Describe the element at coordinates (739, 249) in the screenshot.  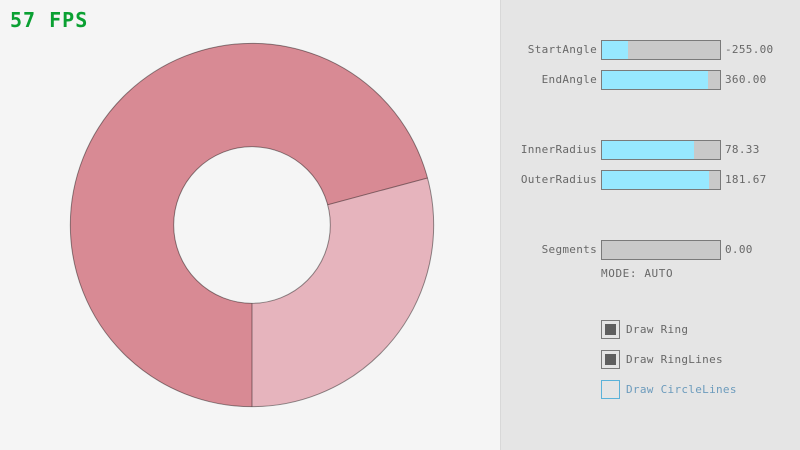
I see `segments-value: 0.00` at that location.